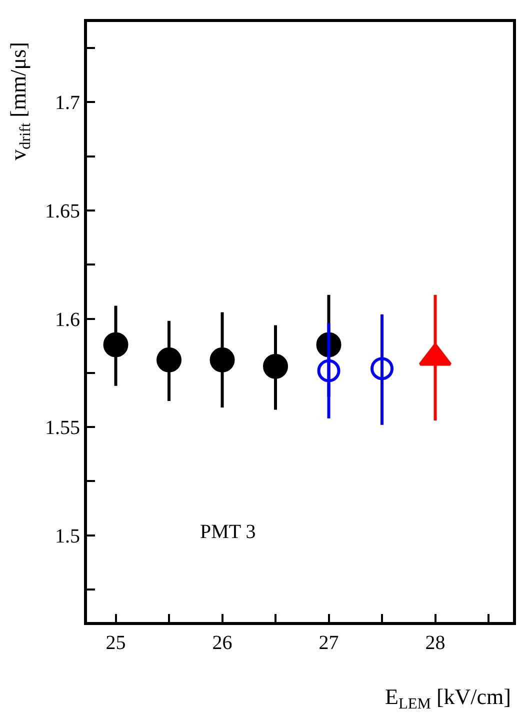  I want to click on y-tick-label: 1.6, so click(67, 319).